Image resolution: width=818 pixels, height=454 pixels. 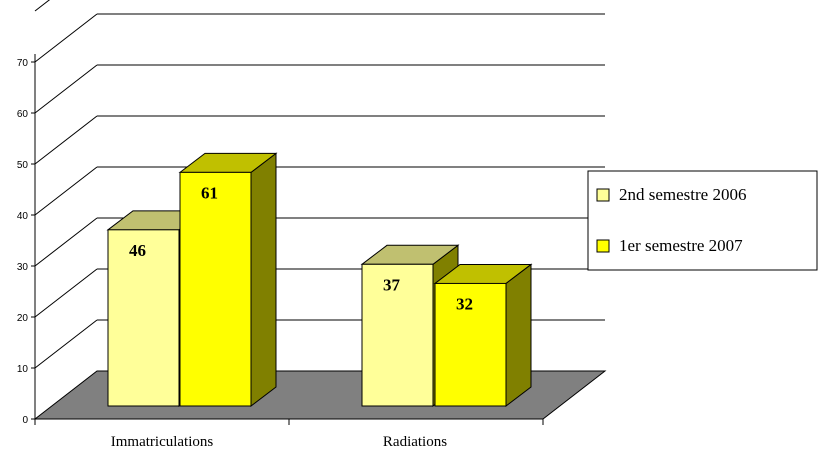 I want to click on legend-box, so click(x=702, y=220).